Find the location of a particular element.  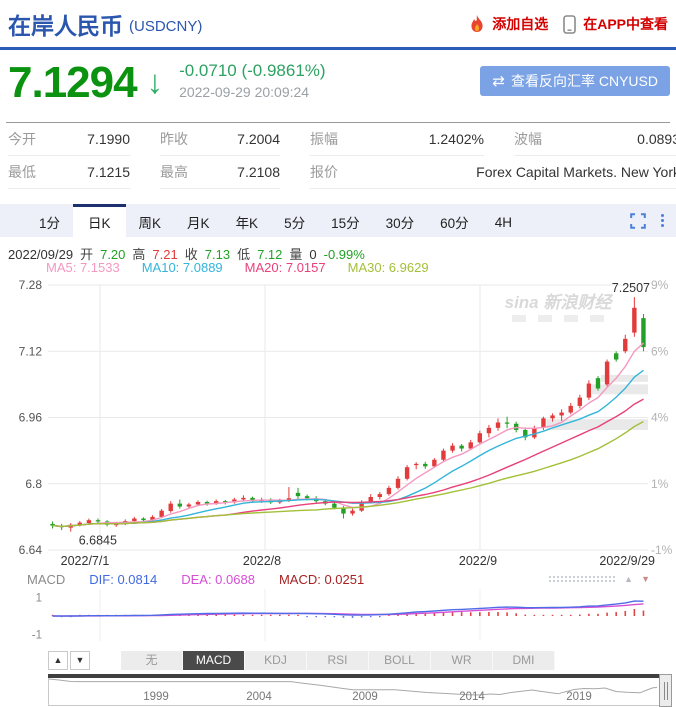

inverse-rate-button: ⇄ 查看反向汇率 CNYUSD is located at coordinates (575, 81).